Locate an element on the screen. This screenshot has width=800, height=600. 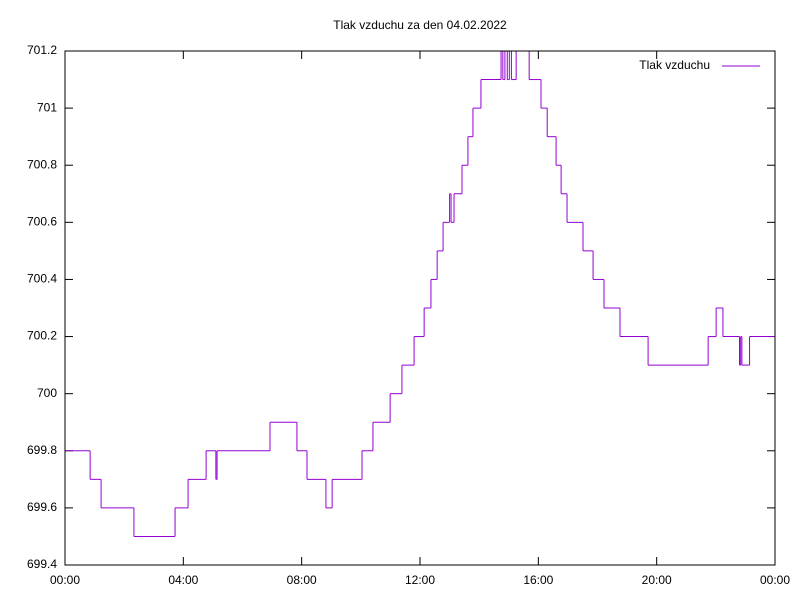
x-tick-label: 04:00 is located at coordinates (183, 580).